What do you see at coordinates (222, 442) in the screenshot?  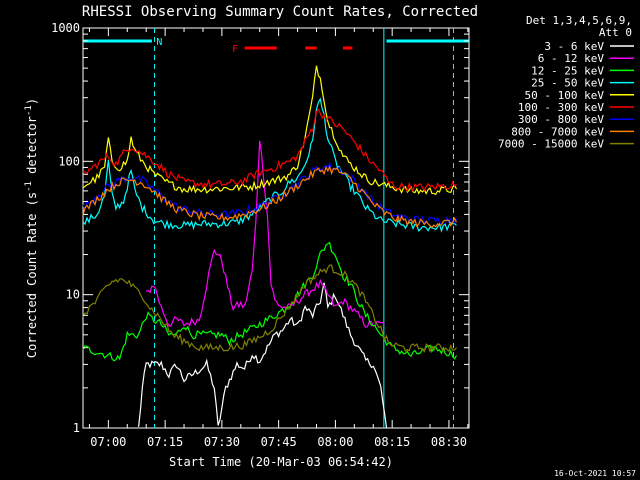 I see `x-tick-label-3: 07:30` at bounding box center [222, 442].